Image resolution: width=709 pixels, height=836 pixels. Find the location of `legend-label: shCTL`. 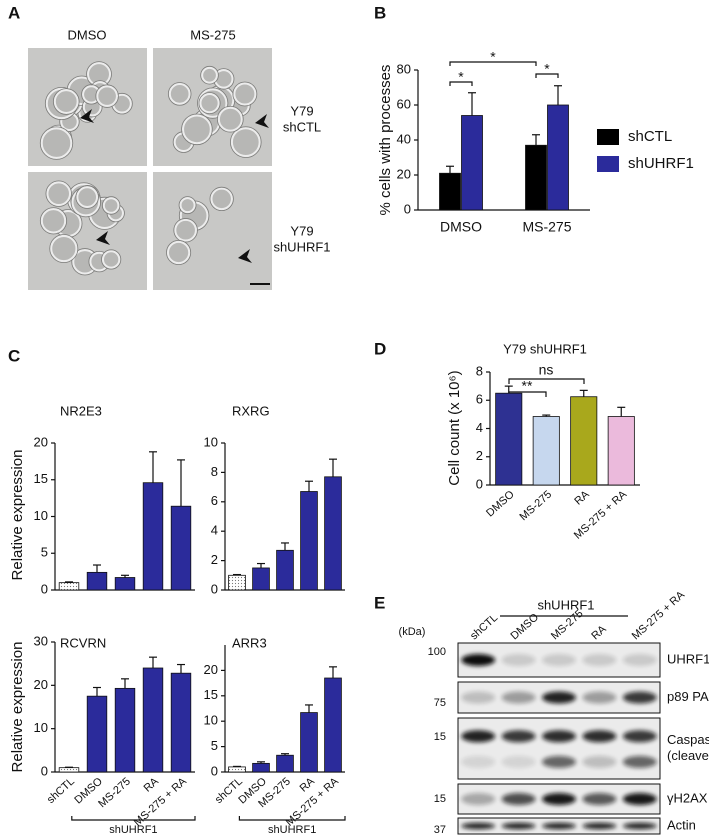

legend-label: shCTL is located at coordinates (650, 136).